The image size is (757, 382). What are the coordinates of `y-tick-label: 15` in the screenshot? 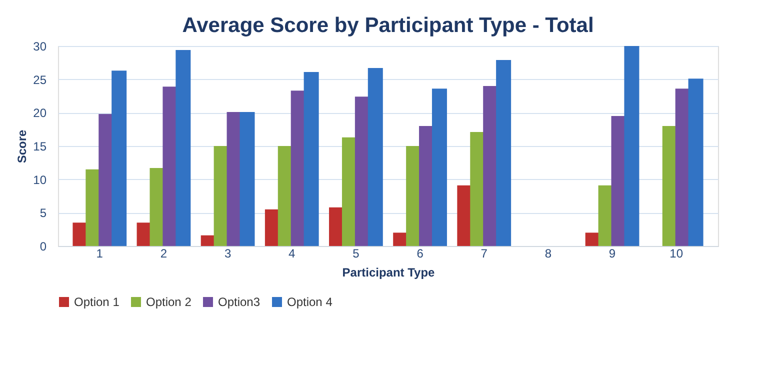 It's located at (40, 147).